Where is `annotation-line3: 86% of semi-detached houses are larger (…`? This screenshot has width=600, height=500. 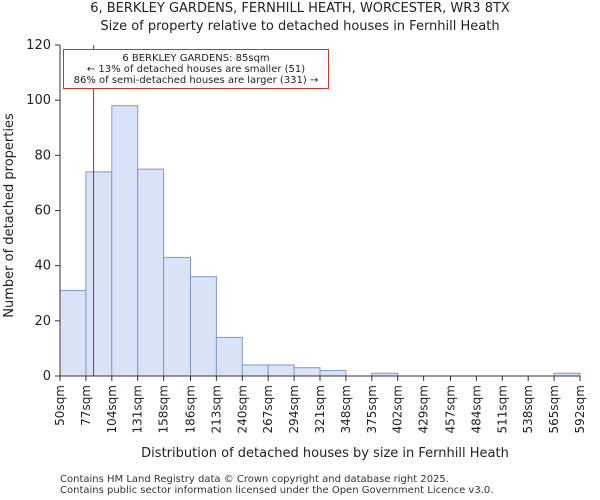
annotation-line3: 86% of semi-detached houses are larger (… is located at coordinates (196, 80).